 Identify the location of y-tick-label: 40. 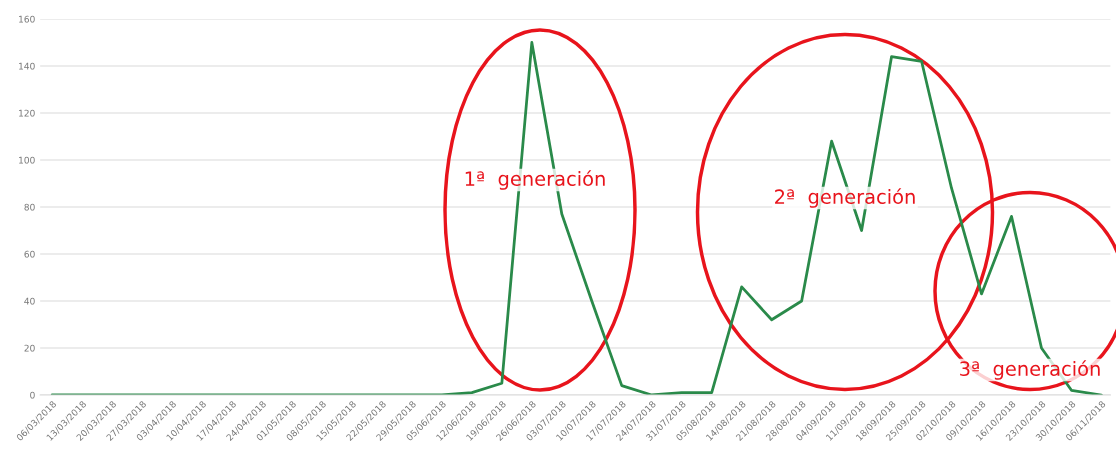
(29, 301).